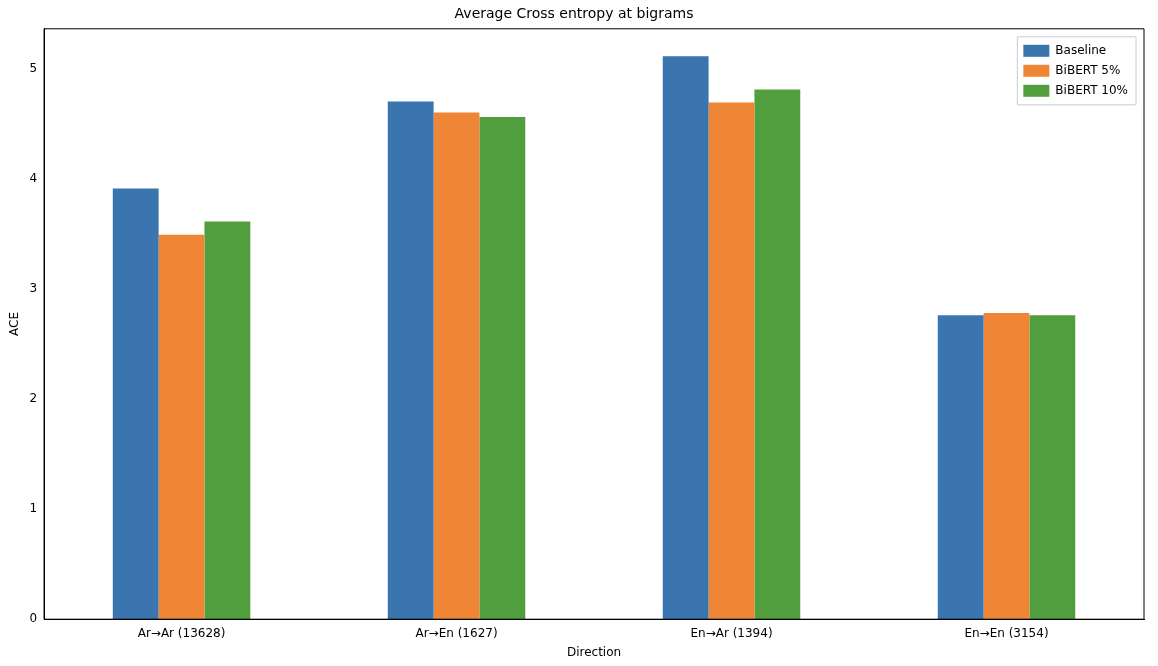  I want to click on y-tick-label: 1, so click(33, 508).